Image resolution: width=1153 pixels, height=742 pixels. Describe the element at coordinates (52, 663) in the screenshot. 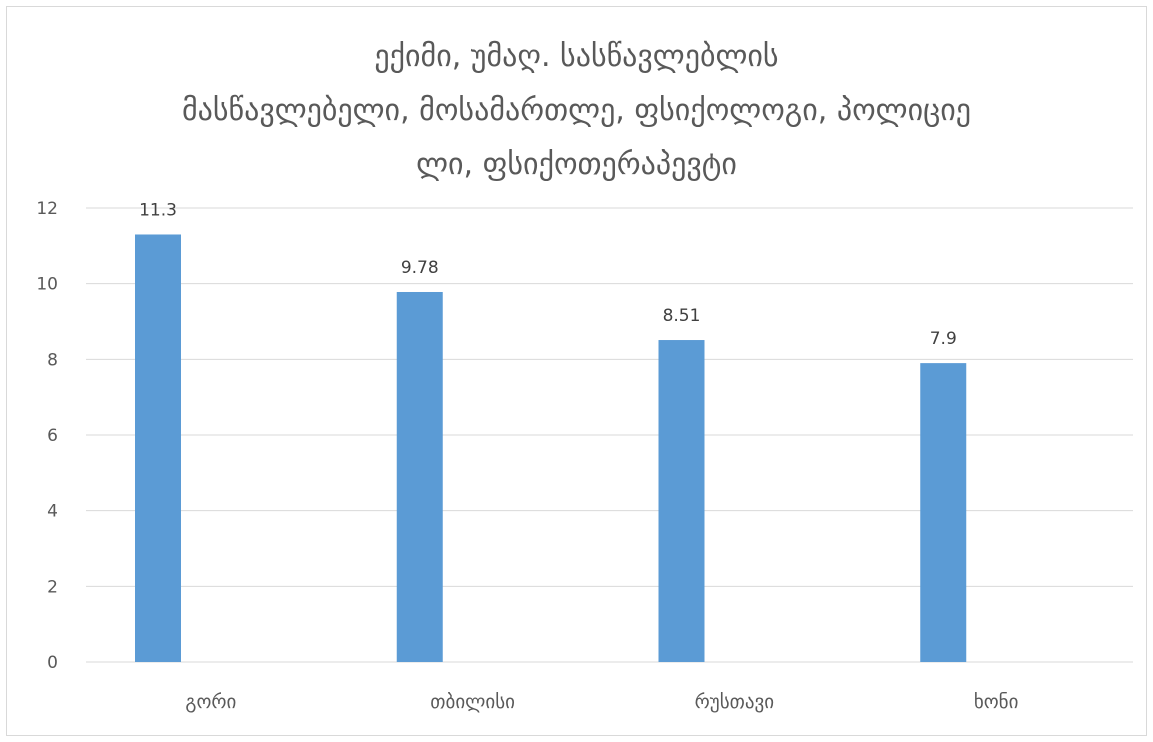

I see `y-tick-label: 0` at that location.